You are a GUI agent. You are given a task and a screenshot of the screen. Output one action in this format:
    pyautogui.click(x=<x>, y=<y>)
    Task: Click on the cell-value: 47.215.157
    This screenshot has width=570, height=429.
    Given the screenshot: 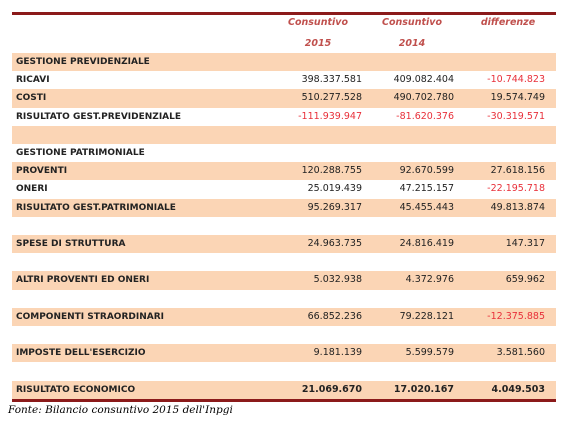 What is the action you would take?
    pyautogui.click(x=426, y=189)
    